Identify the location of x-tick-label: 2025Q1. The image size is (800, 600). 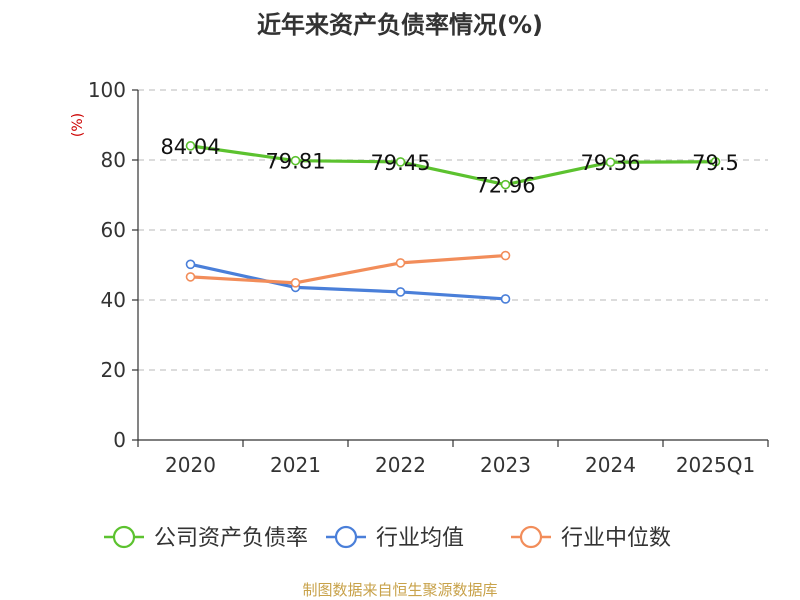
(715, 465).